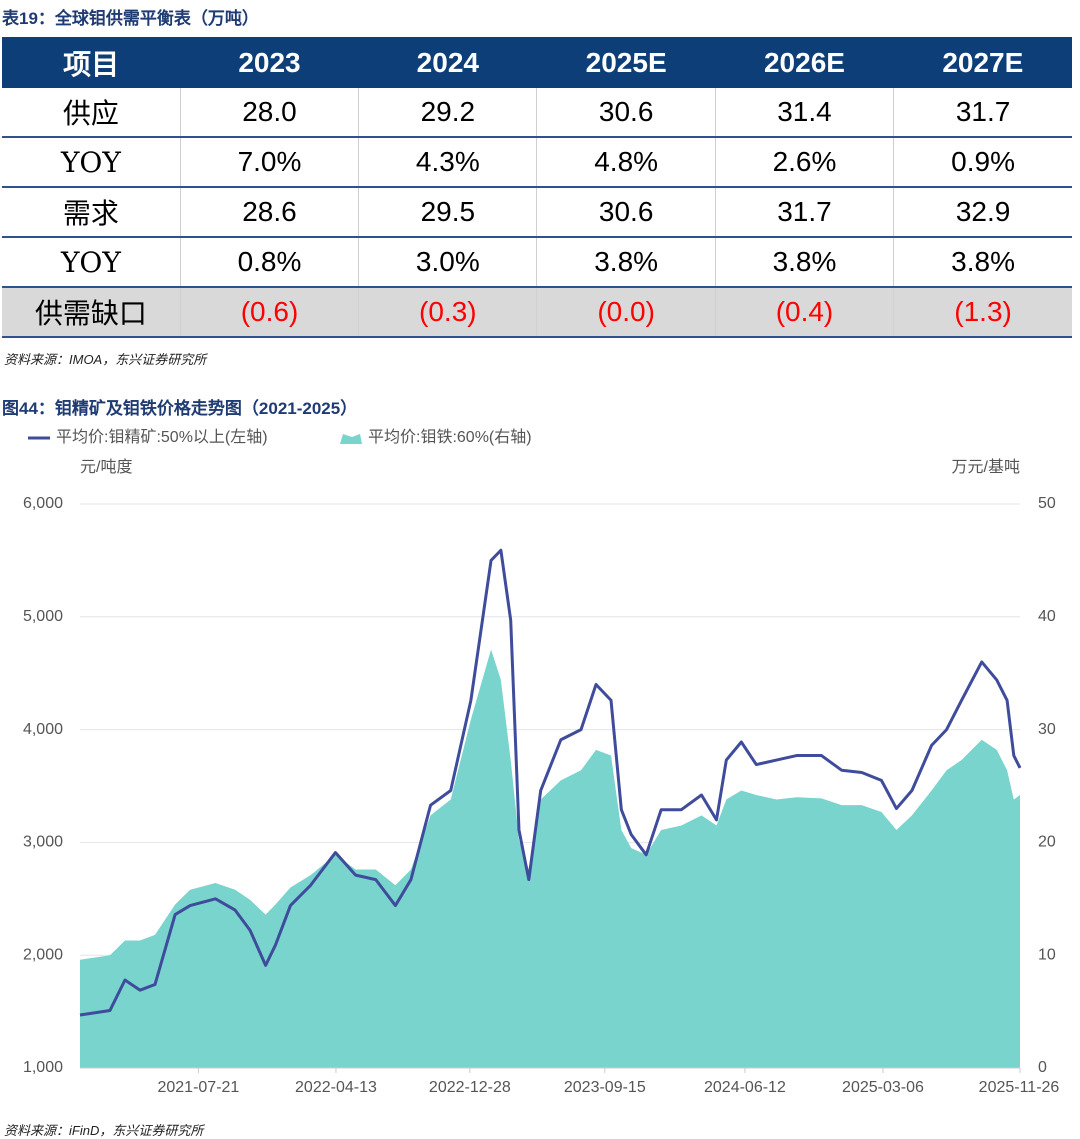 This screenshot has width=1080, height=1139. Describe the element at coordinates (162, 437) in the screenshot. I see `legend-label: 平均价:钼精矿:50%以上(左轴)` at that location.